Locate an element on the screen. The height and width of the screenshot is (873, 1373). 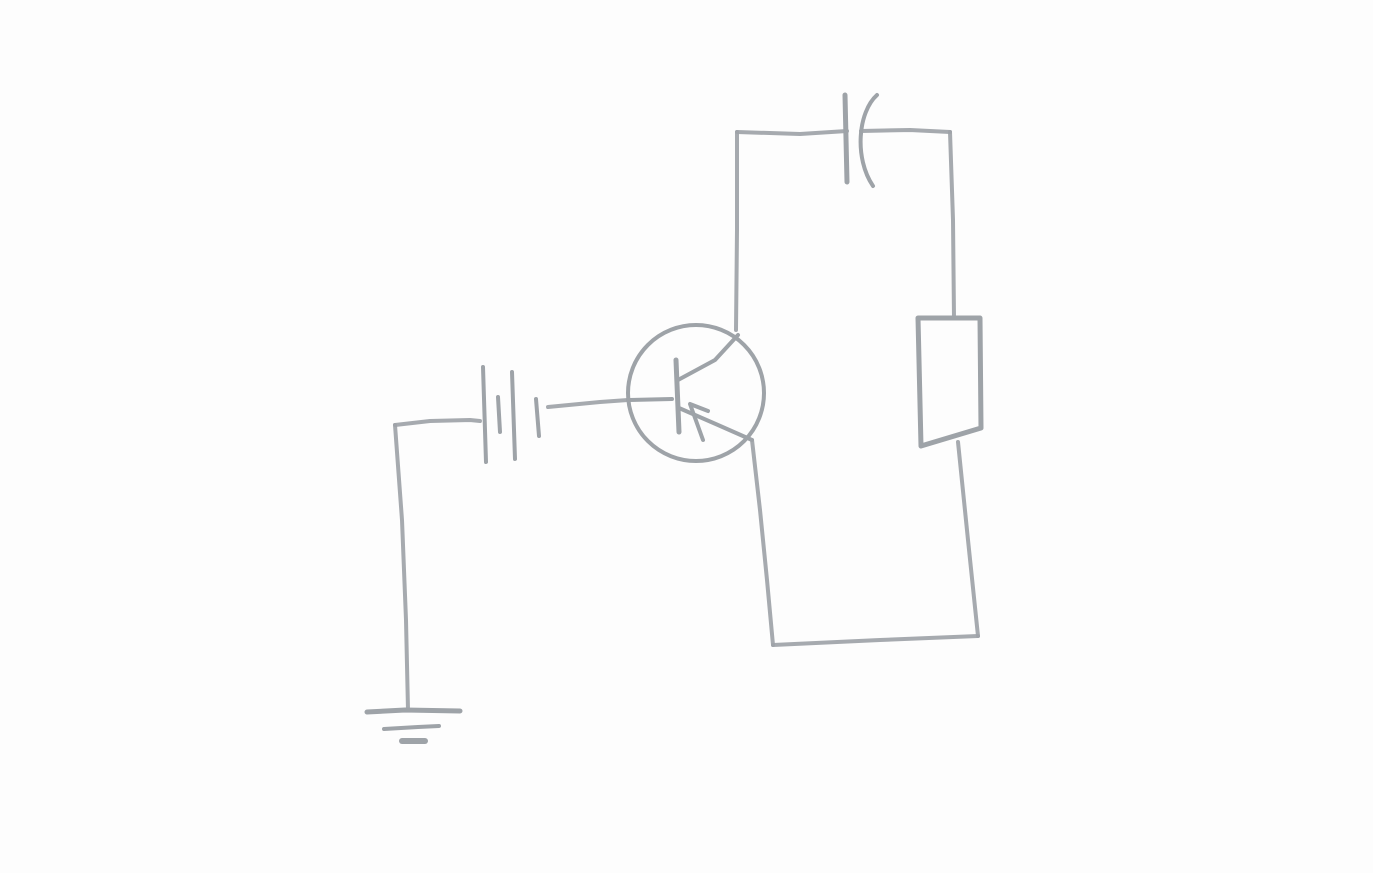
right-wire-upper is located at coordinates (907, 224).